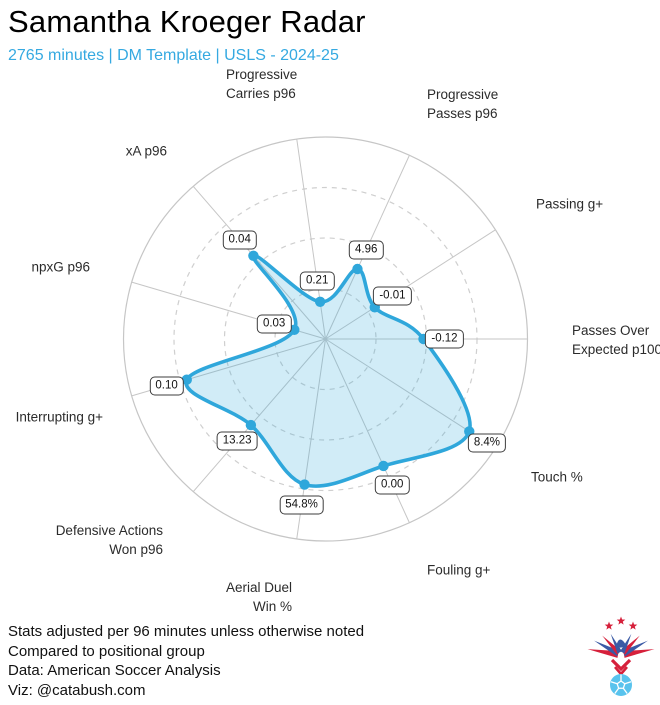 The width and height of the screenshot is (660, 705). Describe the element at coordinates (392, 295) in the screenshot. I see `value-label-passing-g-: -0.01` at that location.